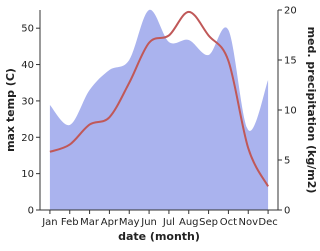  Describe the element at coordinates (267, 222) in the screenshot. I see `x-tick-label: Dec` at that location.